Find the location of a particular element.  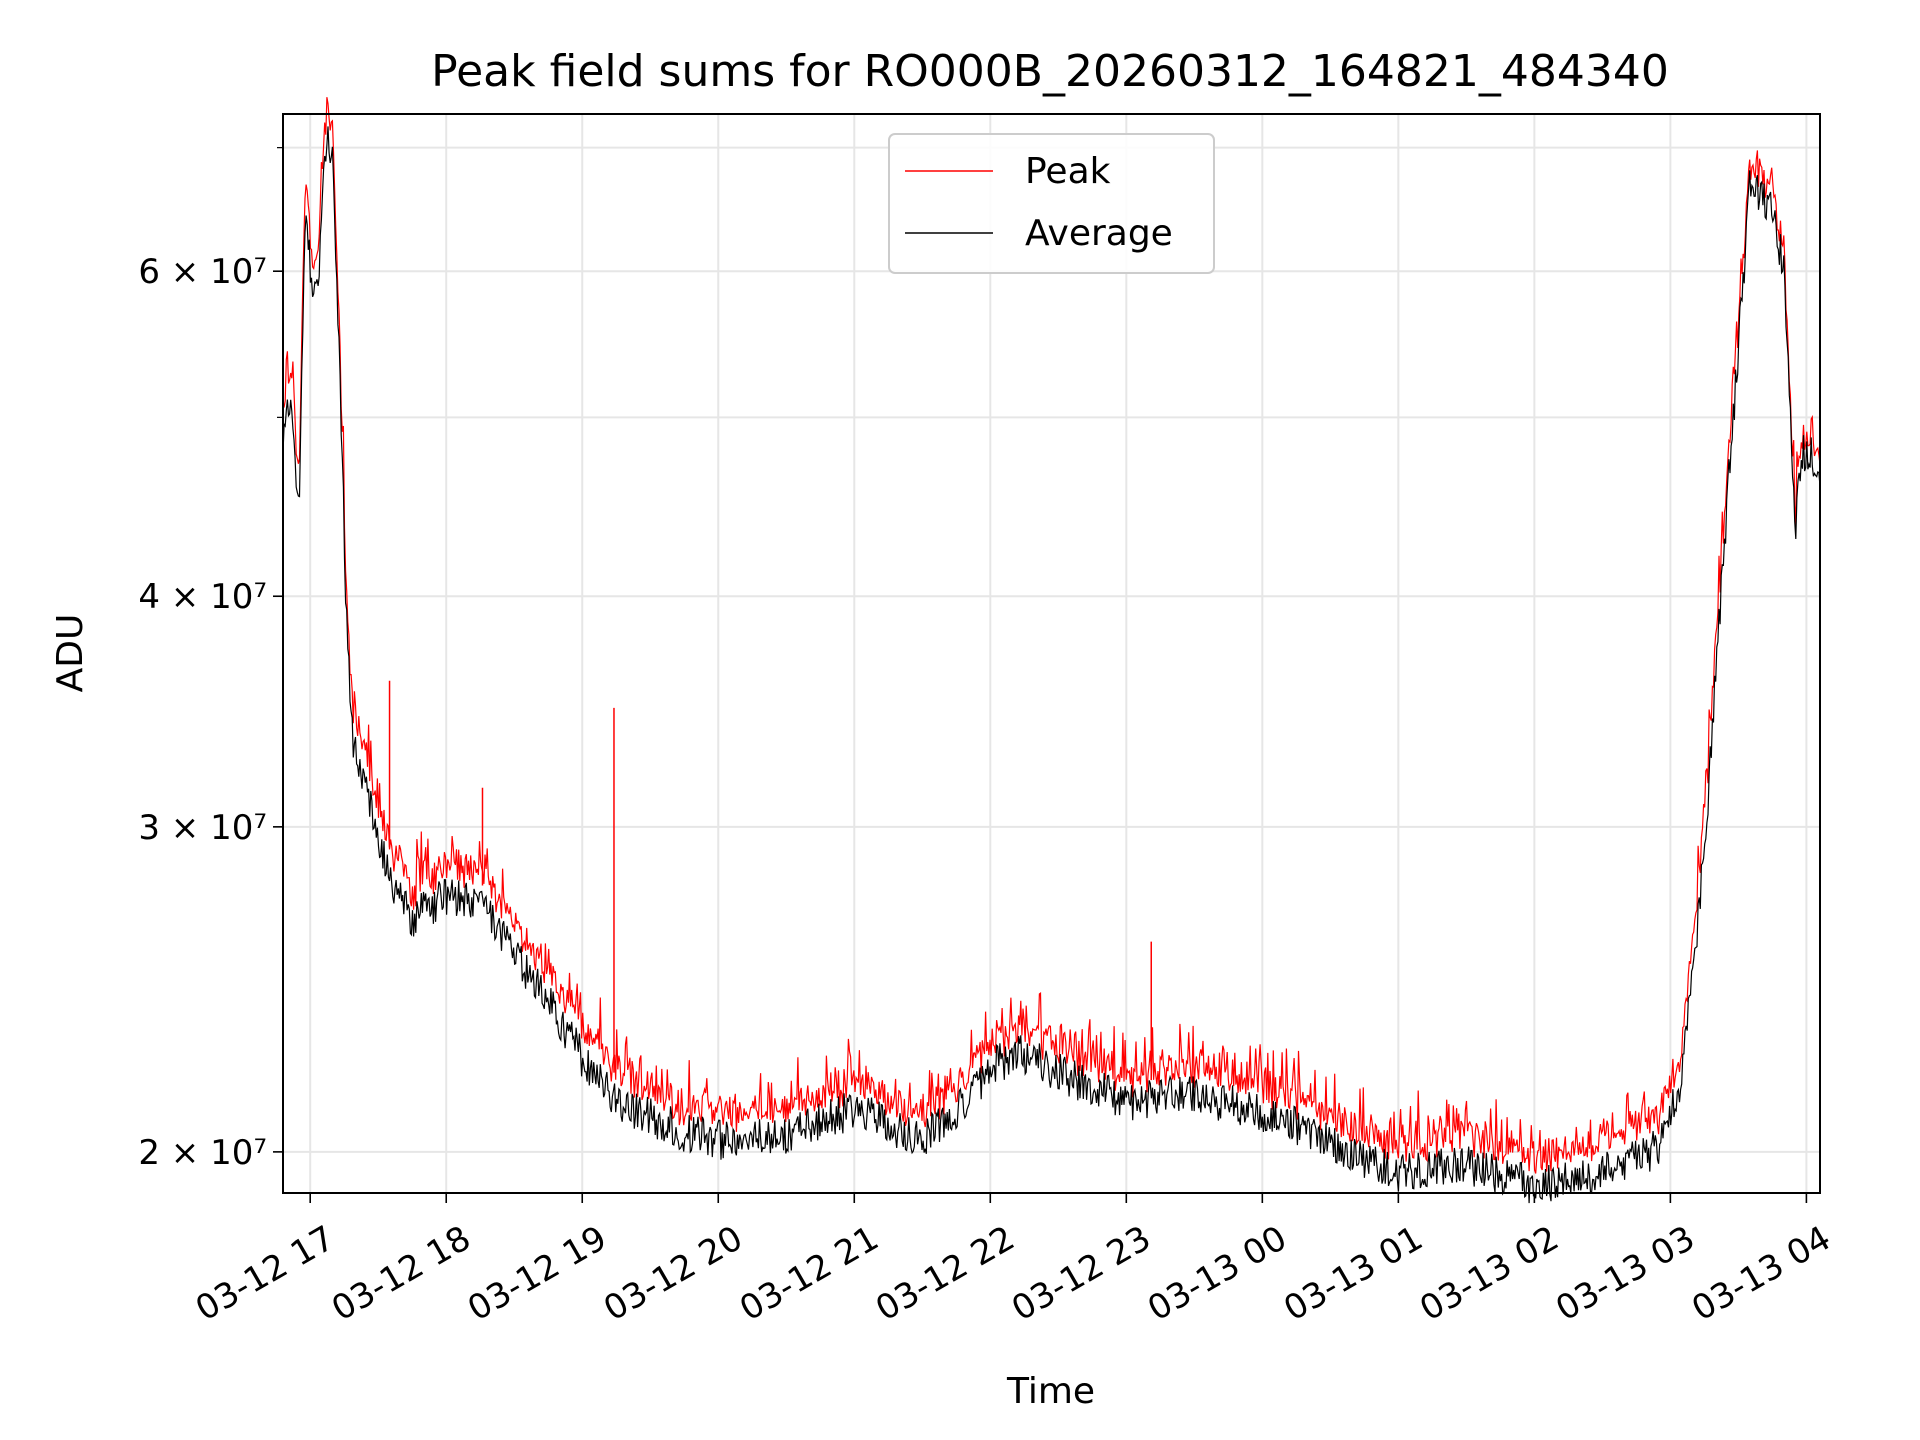

y-tick-label: 2 × 10⁷ is located at coordinates (202, 1153).